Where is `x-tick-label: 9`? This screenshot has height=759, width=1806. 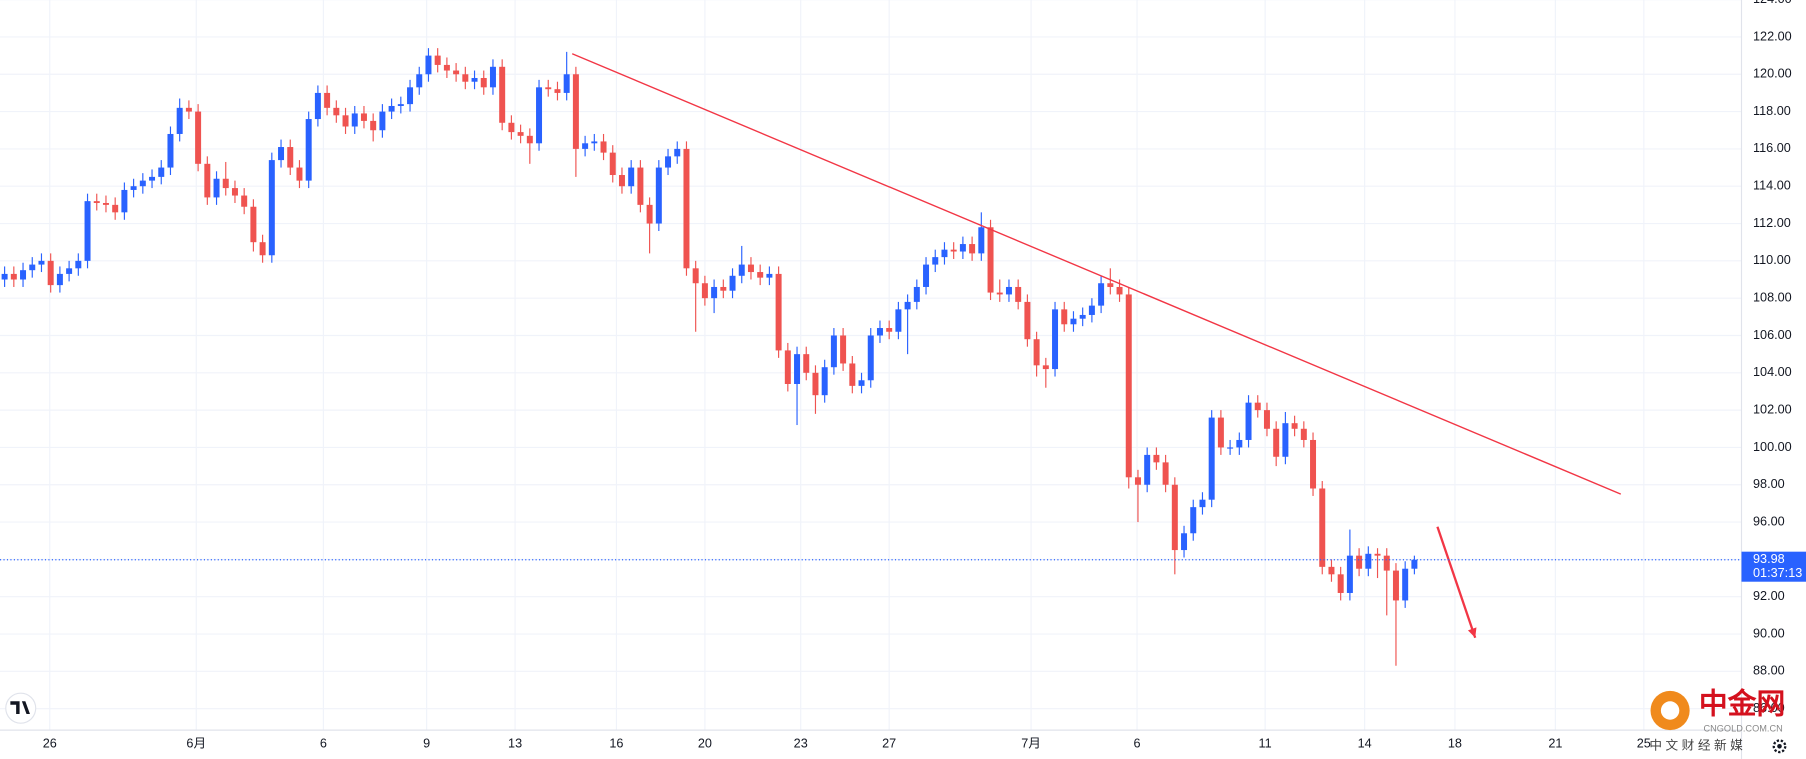
x-tick-label: 9 is located at coordinates (426, 743).